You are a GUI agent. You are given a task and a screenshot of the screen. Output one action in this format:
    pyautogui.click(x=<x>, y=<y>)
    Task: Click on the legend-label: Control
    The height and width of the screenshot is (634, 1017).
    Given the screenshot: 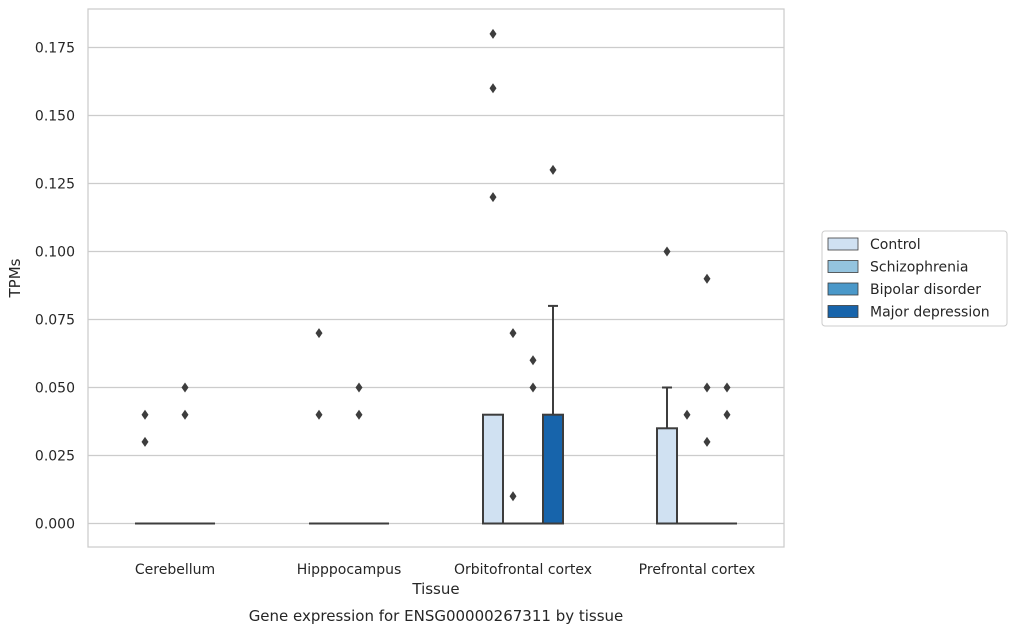 What is the action you would take?
    pyautogui.click(x=895, y=245)
    